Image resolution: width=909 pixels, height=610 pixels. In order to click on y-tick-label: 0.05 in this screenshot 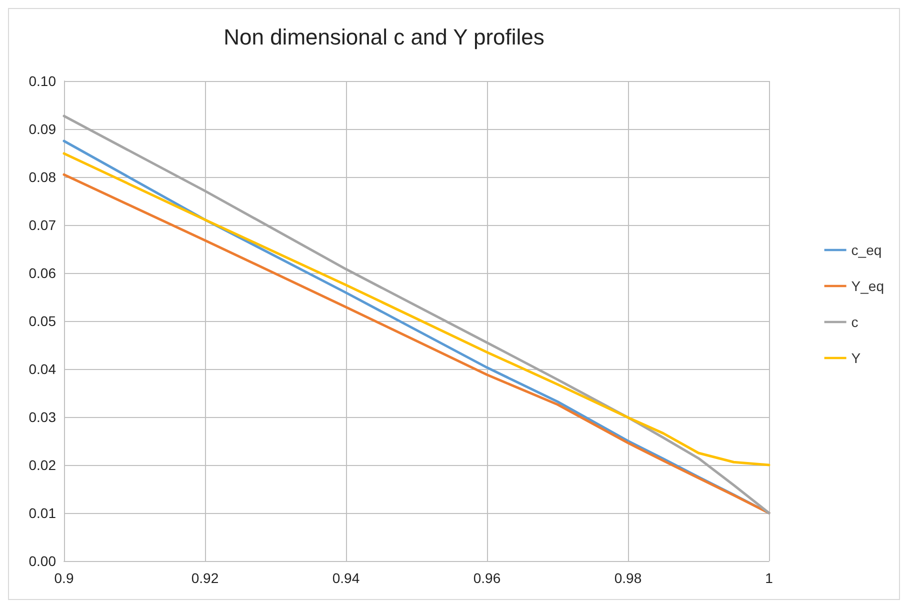, I will do `click(42, 321)`.